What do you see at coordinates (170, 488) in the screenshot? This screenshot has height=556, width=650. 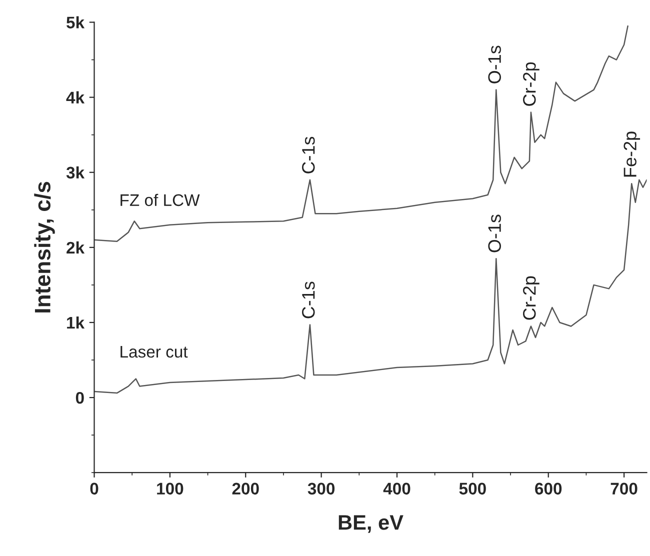 I see `x-tick-label: 100` at bounding box center [170, 488].